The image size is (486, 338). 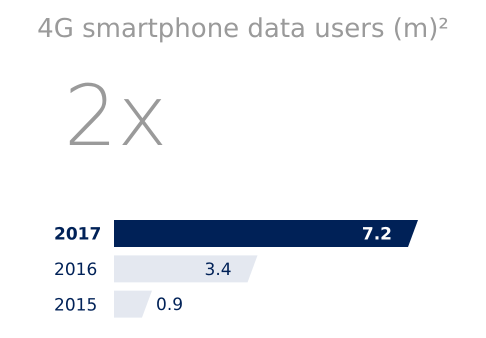 I want to click on text: 2x, so click(x=116, y=116).